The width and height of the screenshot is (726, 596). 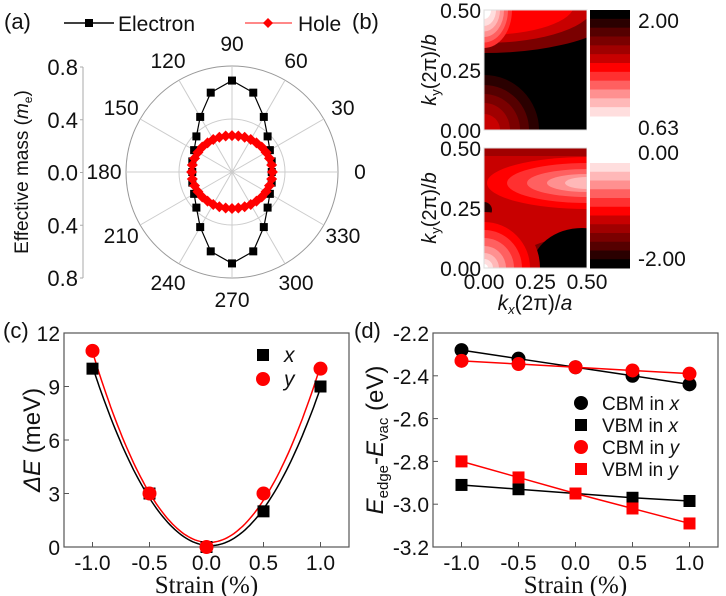 I want to click on legend-label: VBM in x, so click(x=641, y=426).